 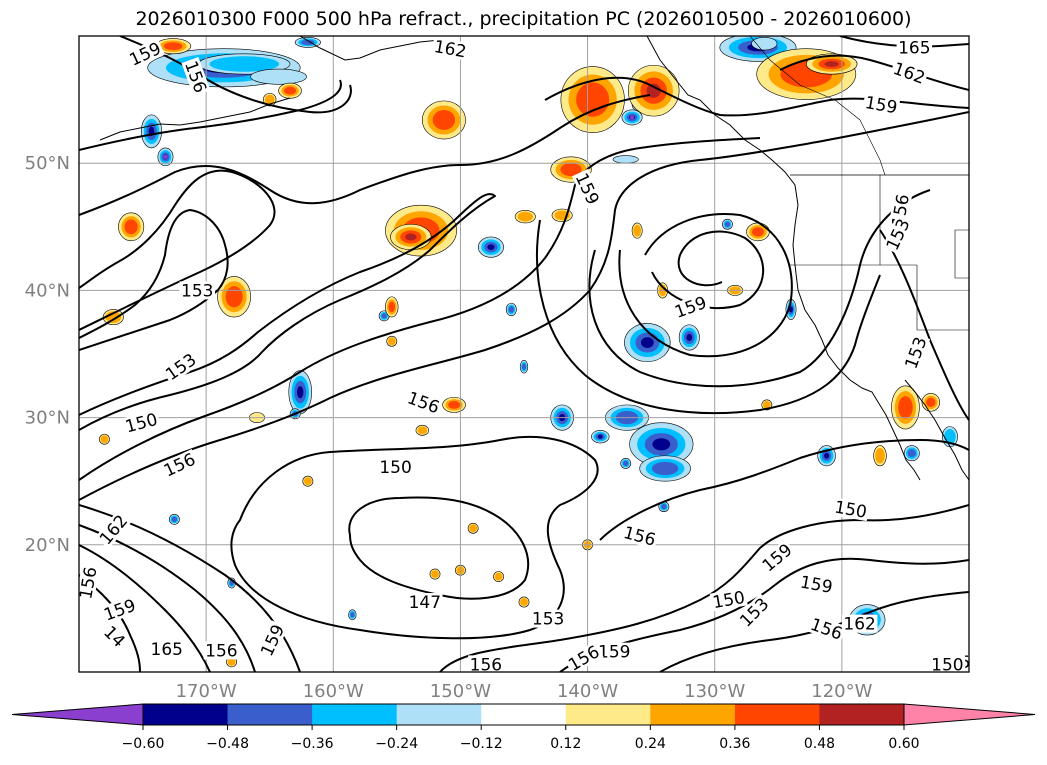 I want to click on contour-line-156-loop, so click(x=705, y=285).